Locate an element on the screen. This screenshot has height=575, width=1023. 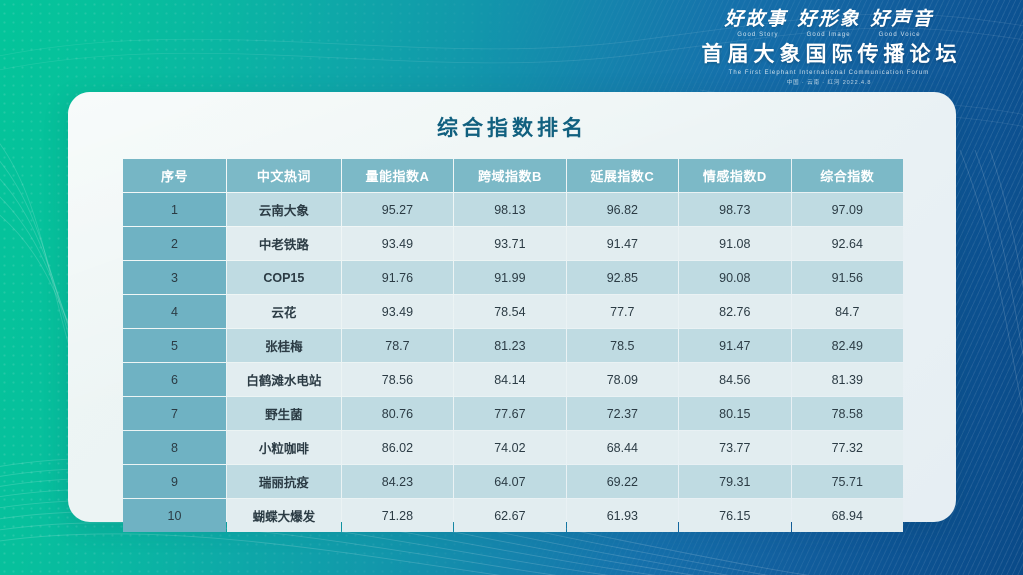
column-header-5: 情感指数D is located at coordinates (735, 175).